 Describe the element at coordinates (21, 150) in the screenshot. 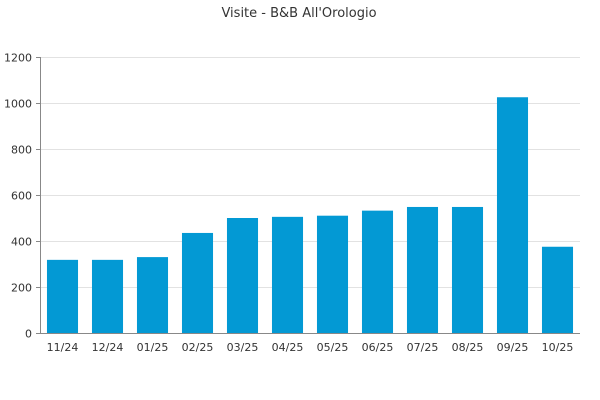

I see `y-tick-label: 800` at that location.